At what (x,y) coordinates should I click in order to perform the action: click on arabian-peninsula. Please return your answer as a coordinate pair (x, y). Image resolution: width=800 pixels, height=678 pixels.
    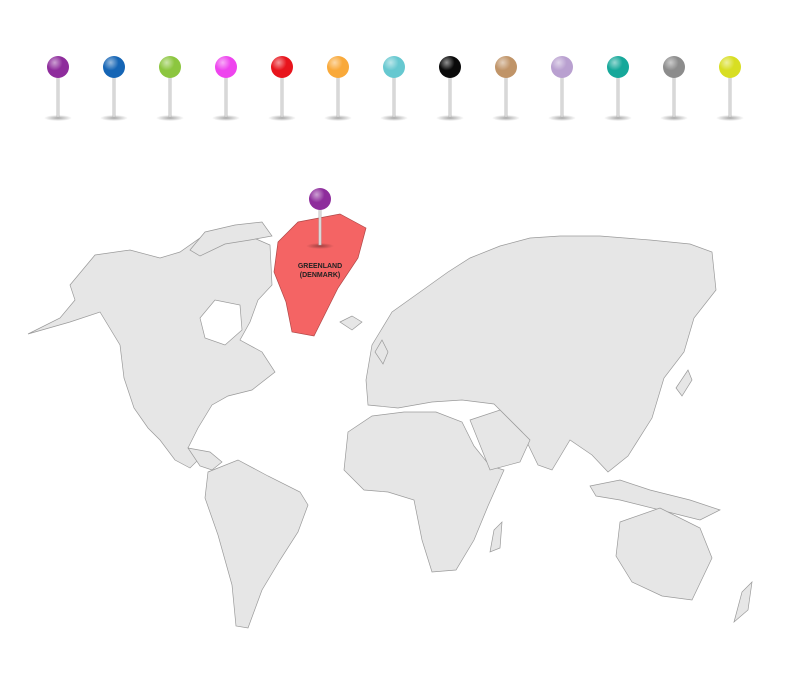
    Looking at the image, I should click on (500, 440).